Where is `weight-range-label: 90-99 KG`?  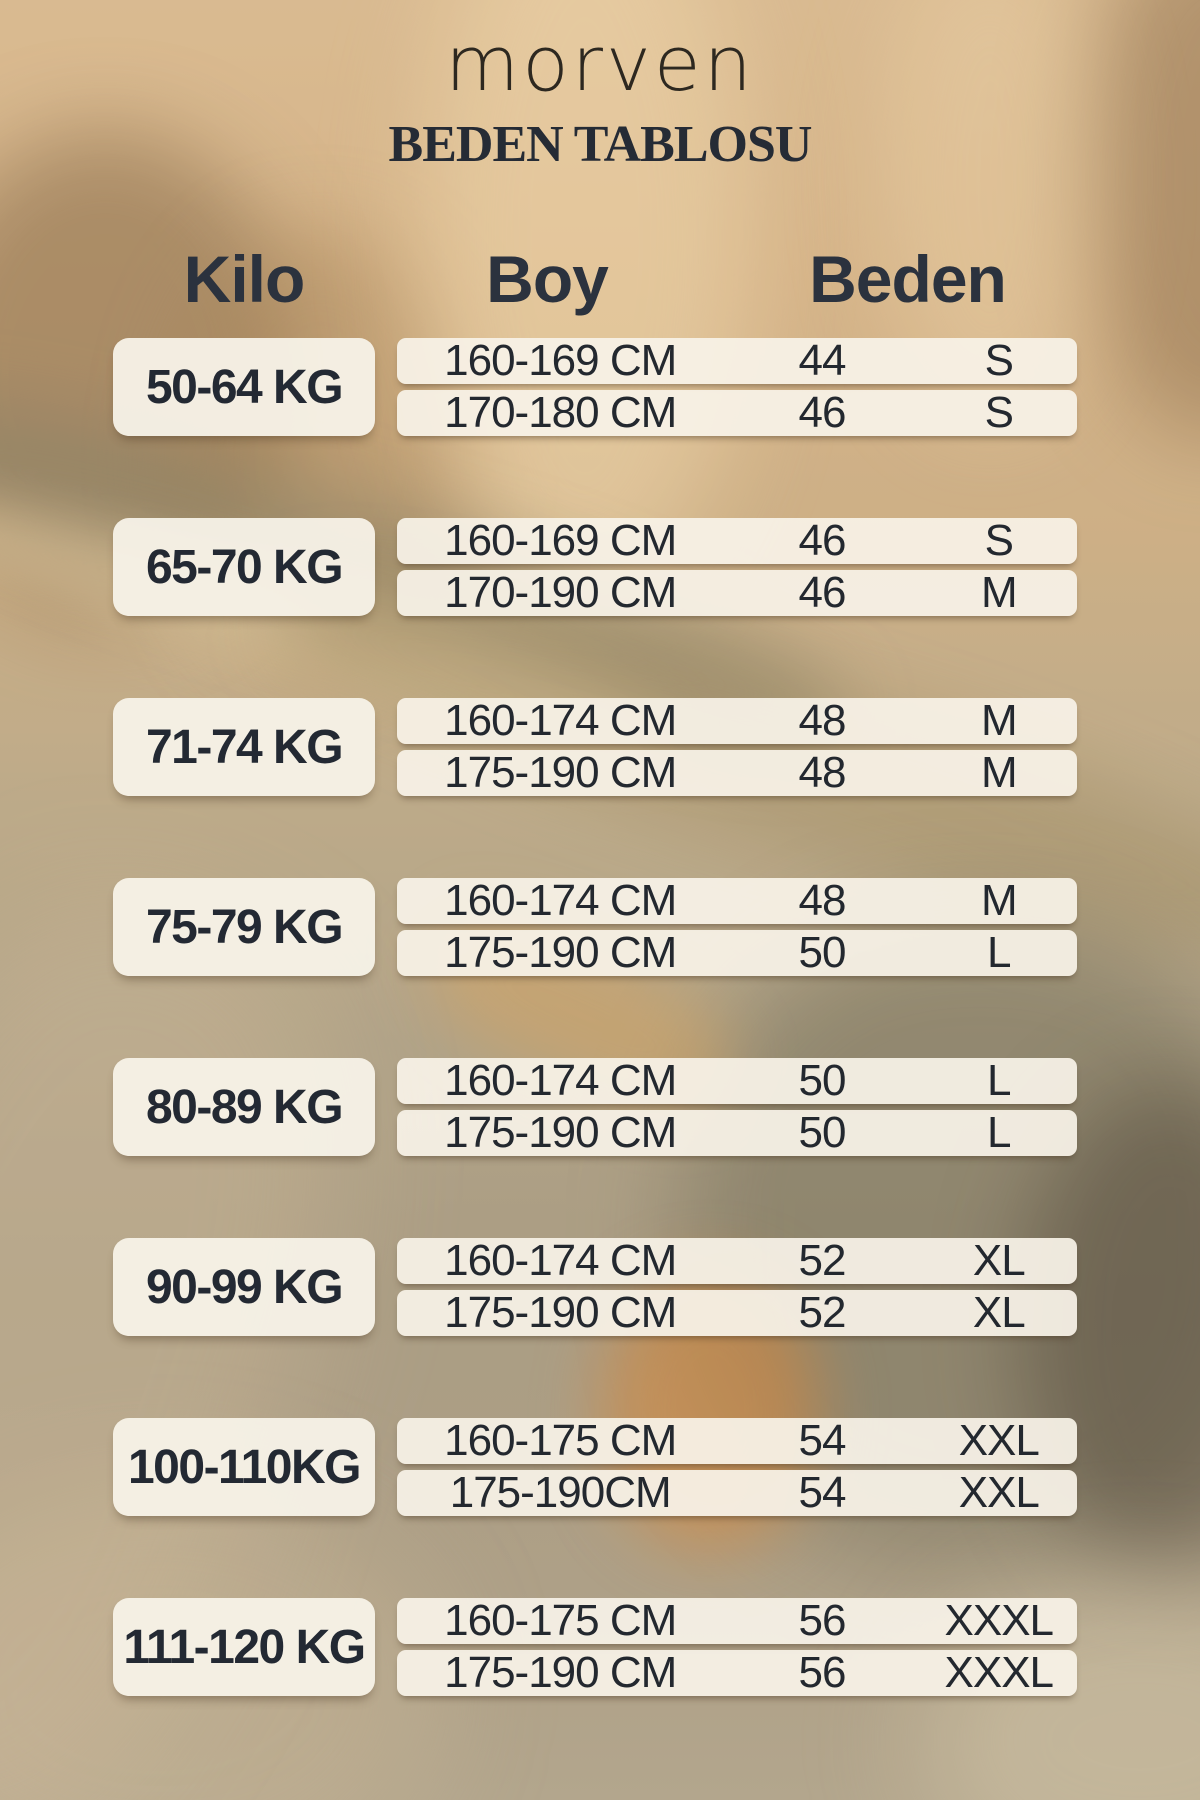
weight-range-label: 90-99 KG is located at coordinates (244, 1287).